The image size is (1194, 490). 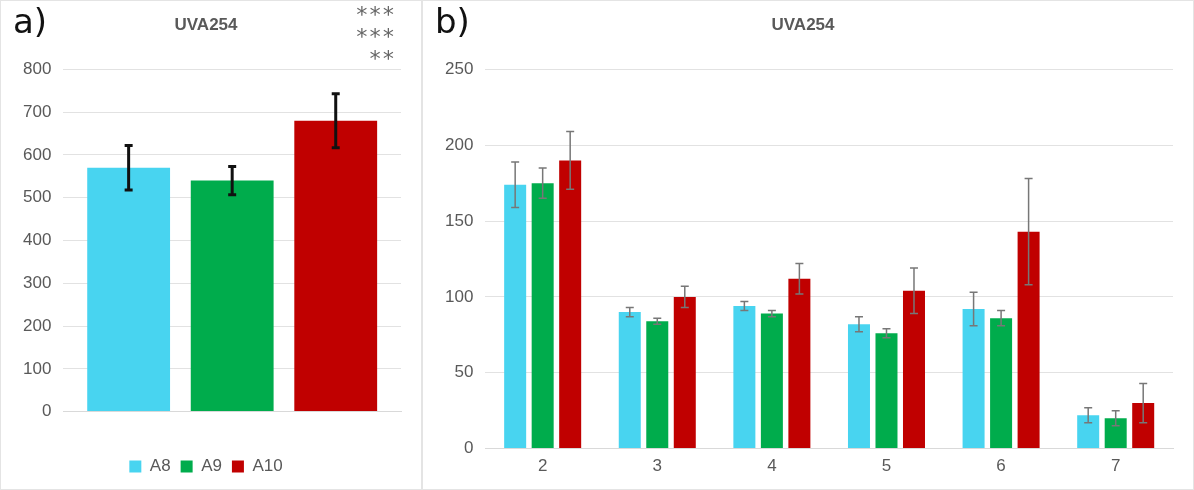 What do you see at coordinates (267, 466) in the screenshot?
I see `legend-label: A10` at bounding box center [267, 466].